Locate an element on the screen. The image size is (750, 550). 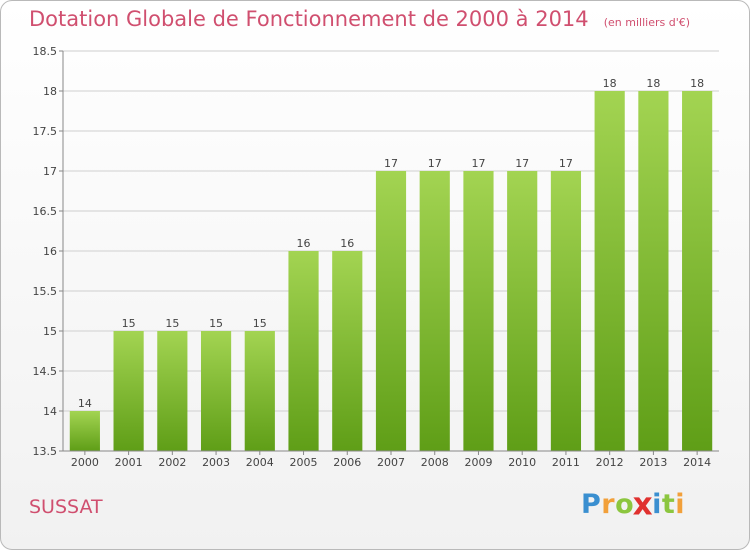
bar-2014 is located at coordinates (697, 271).